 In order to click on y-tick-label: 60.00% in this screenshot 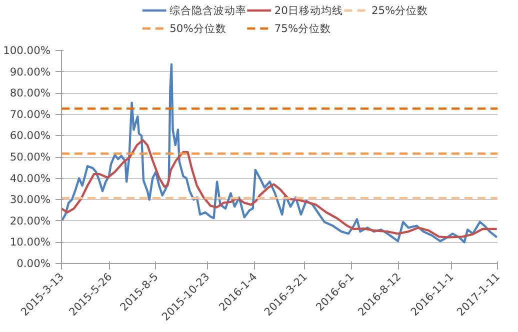, I will do `click(30, 135)`.